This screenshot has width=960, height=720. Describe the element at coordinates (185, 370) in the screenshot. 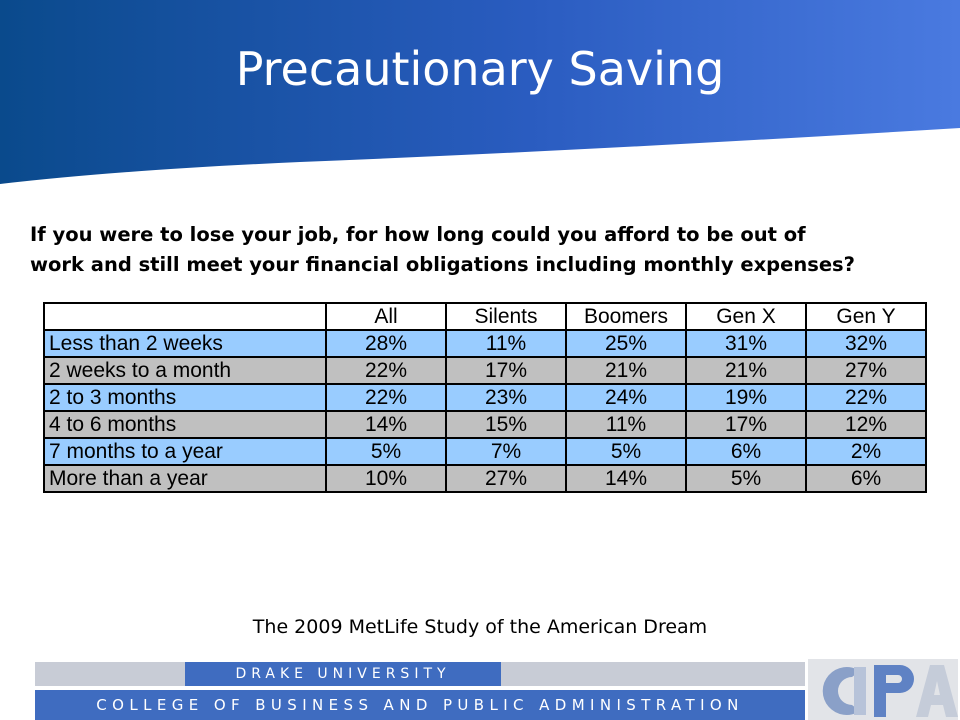

I see `row-label: 2 weeks to a month` at that location.